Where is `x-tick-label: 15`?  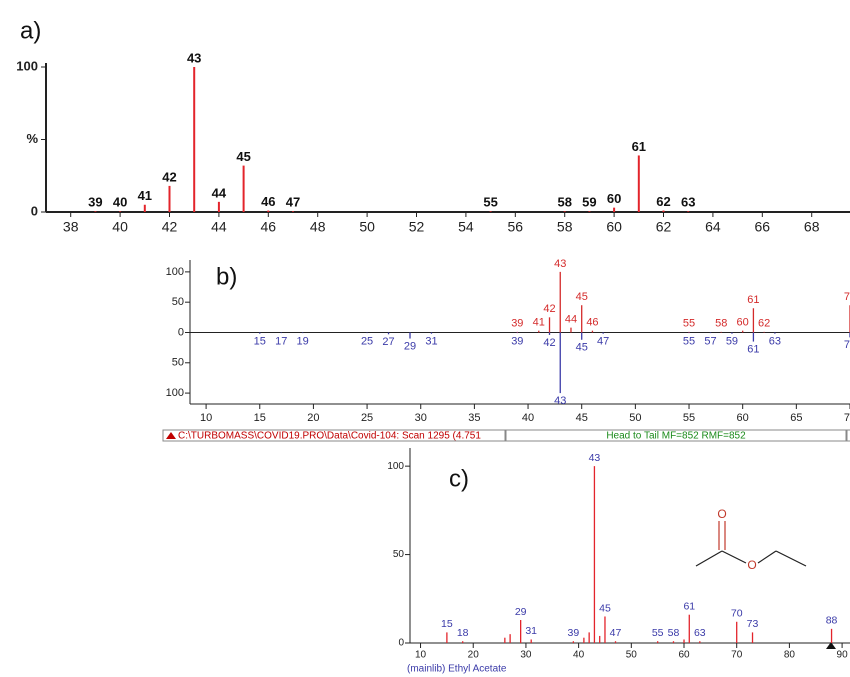
x-tick-label: 15 is located at coordinates (260, 418).